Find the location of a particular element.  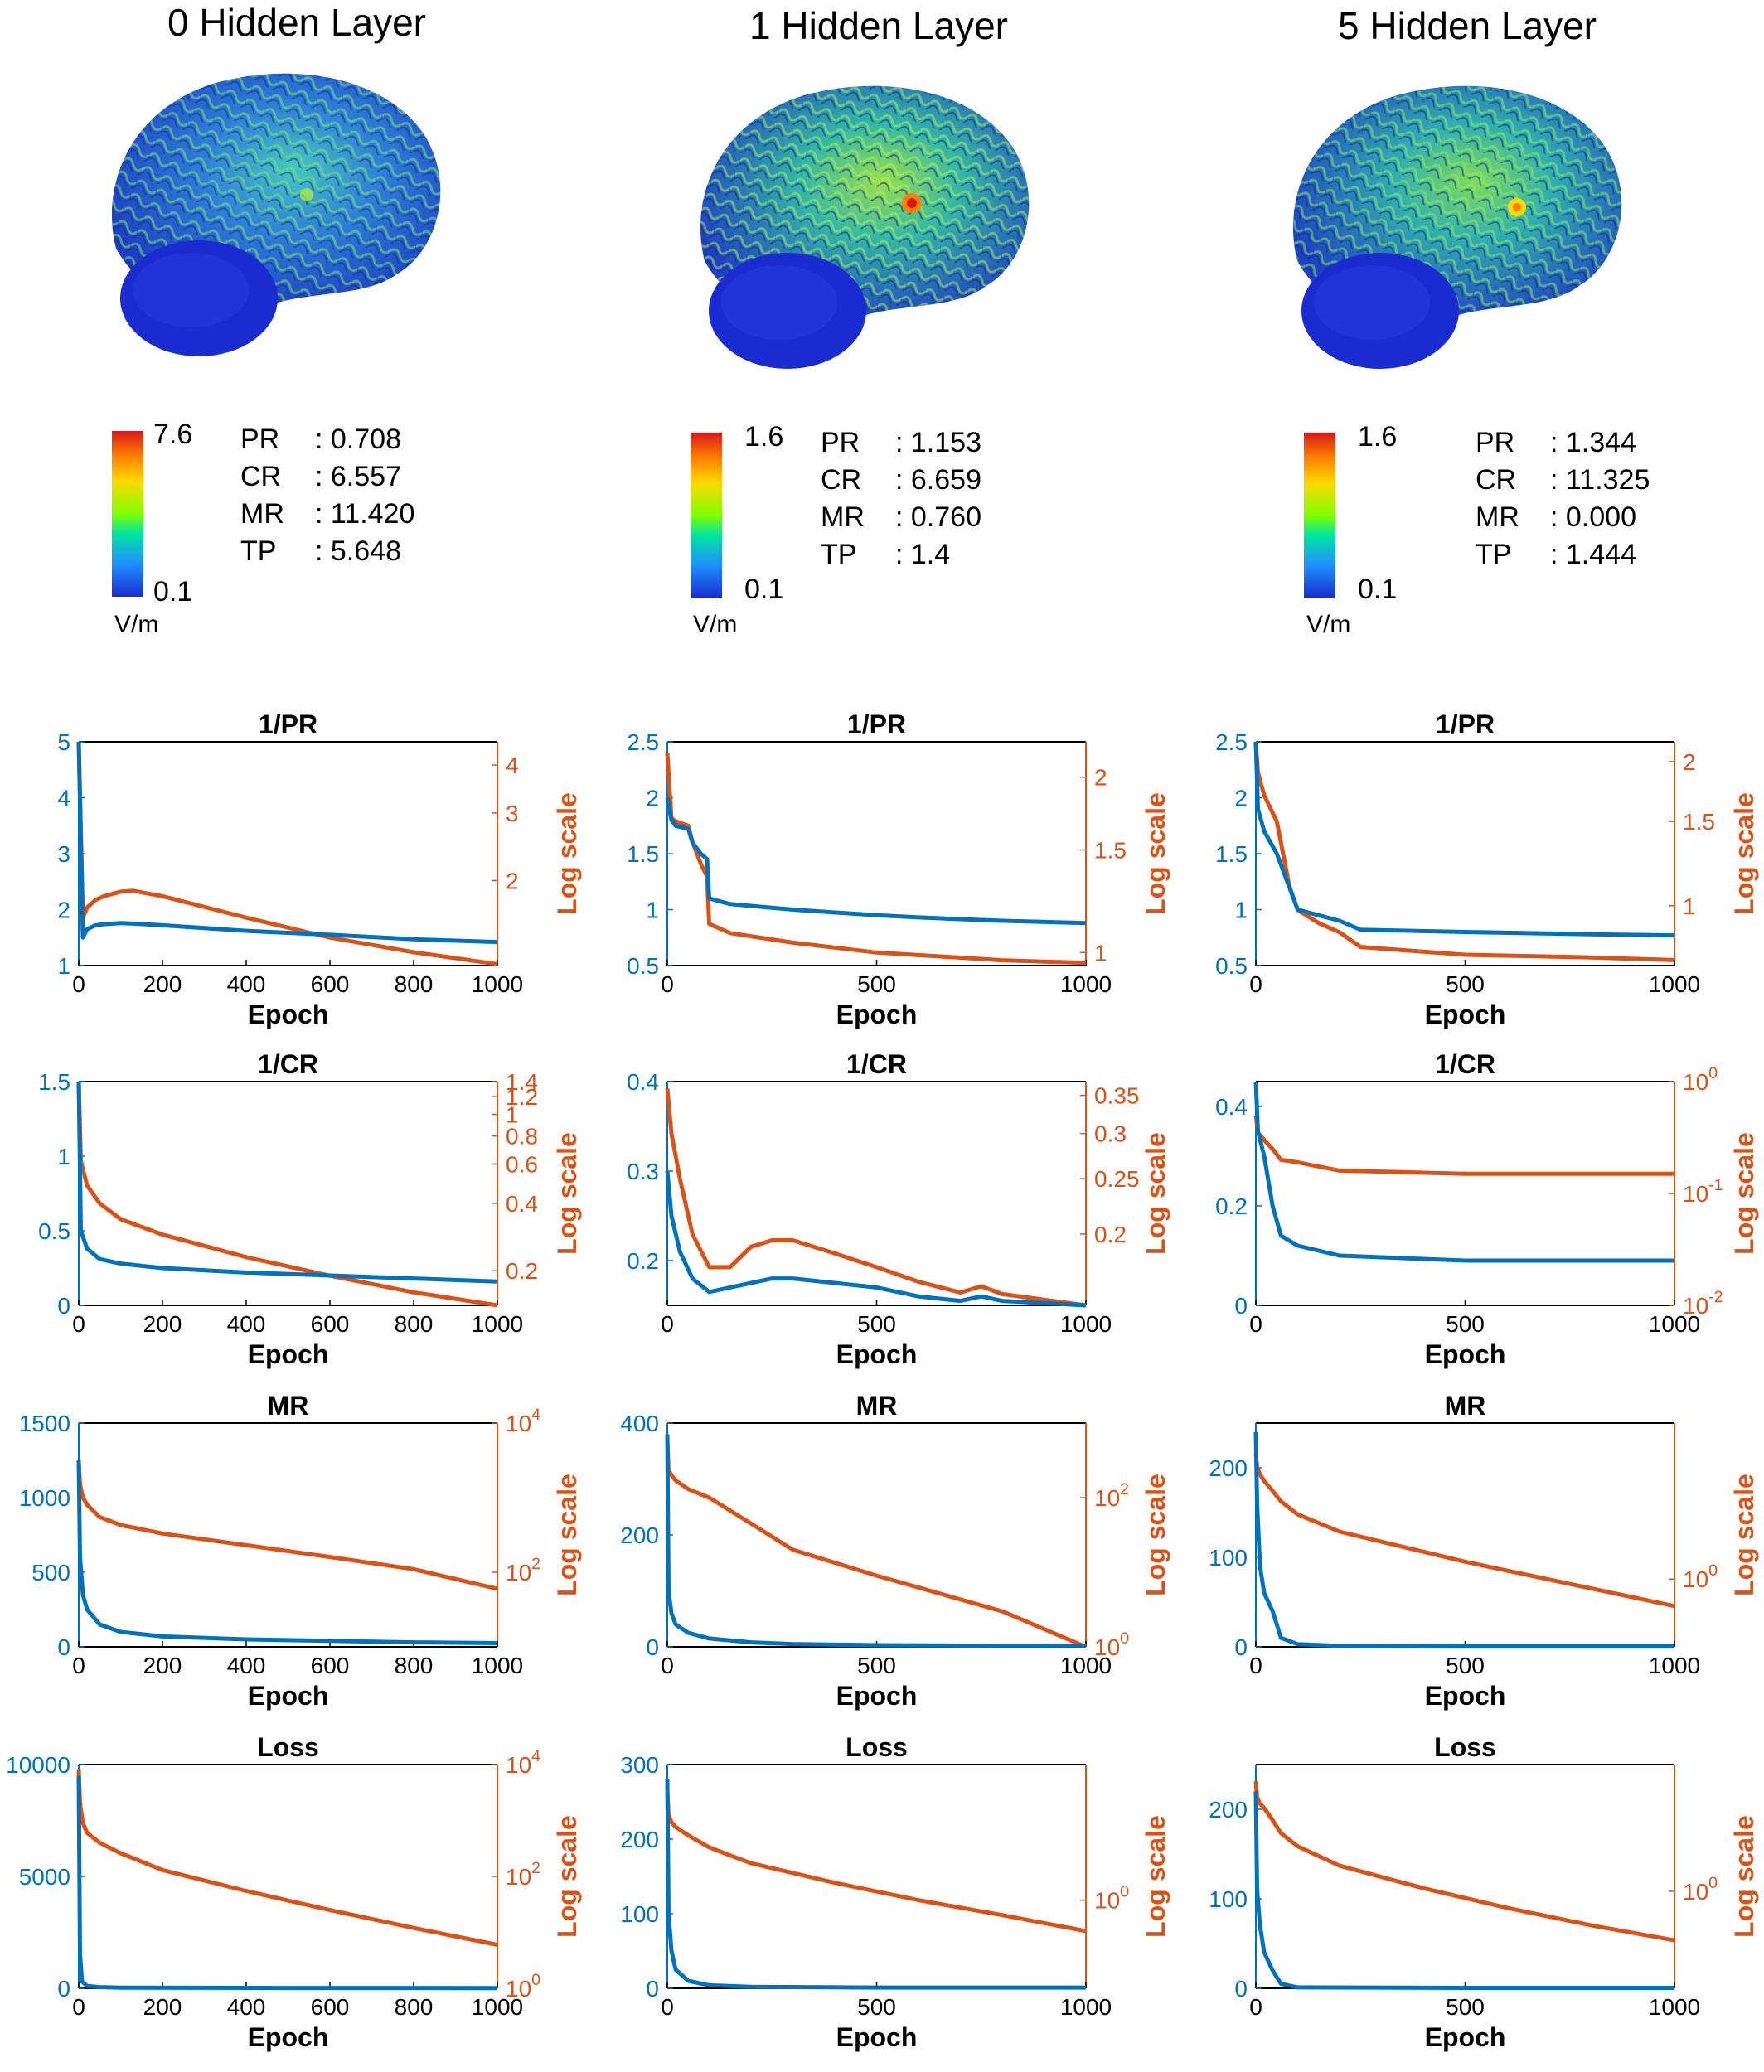

right-y-tick-label: 0.3 is located at coordinates (1110, 1134).